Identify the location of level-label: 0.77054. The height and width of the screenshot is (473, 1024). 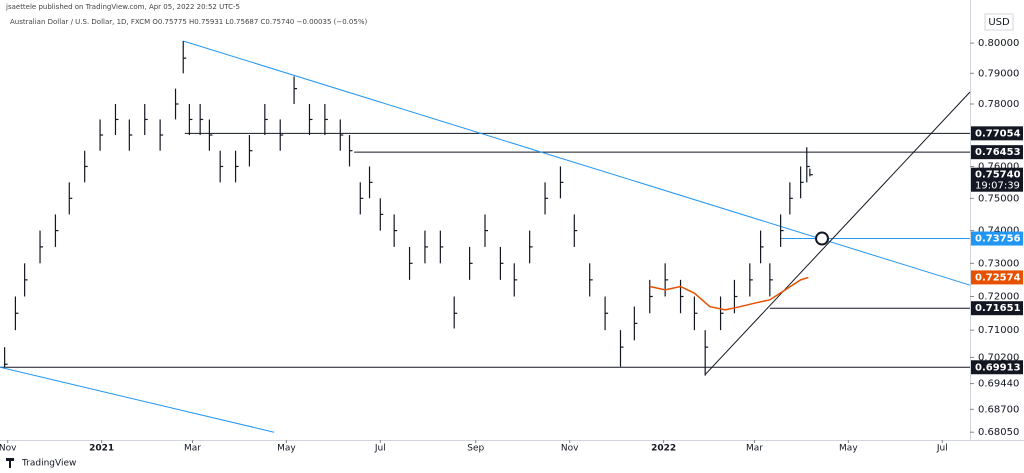
(998, 133).